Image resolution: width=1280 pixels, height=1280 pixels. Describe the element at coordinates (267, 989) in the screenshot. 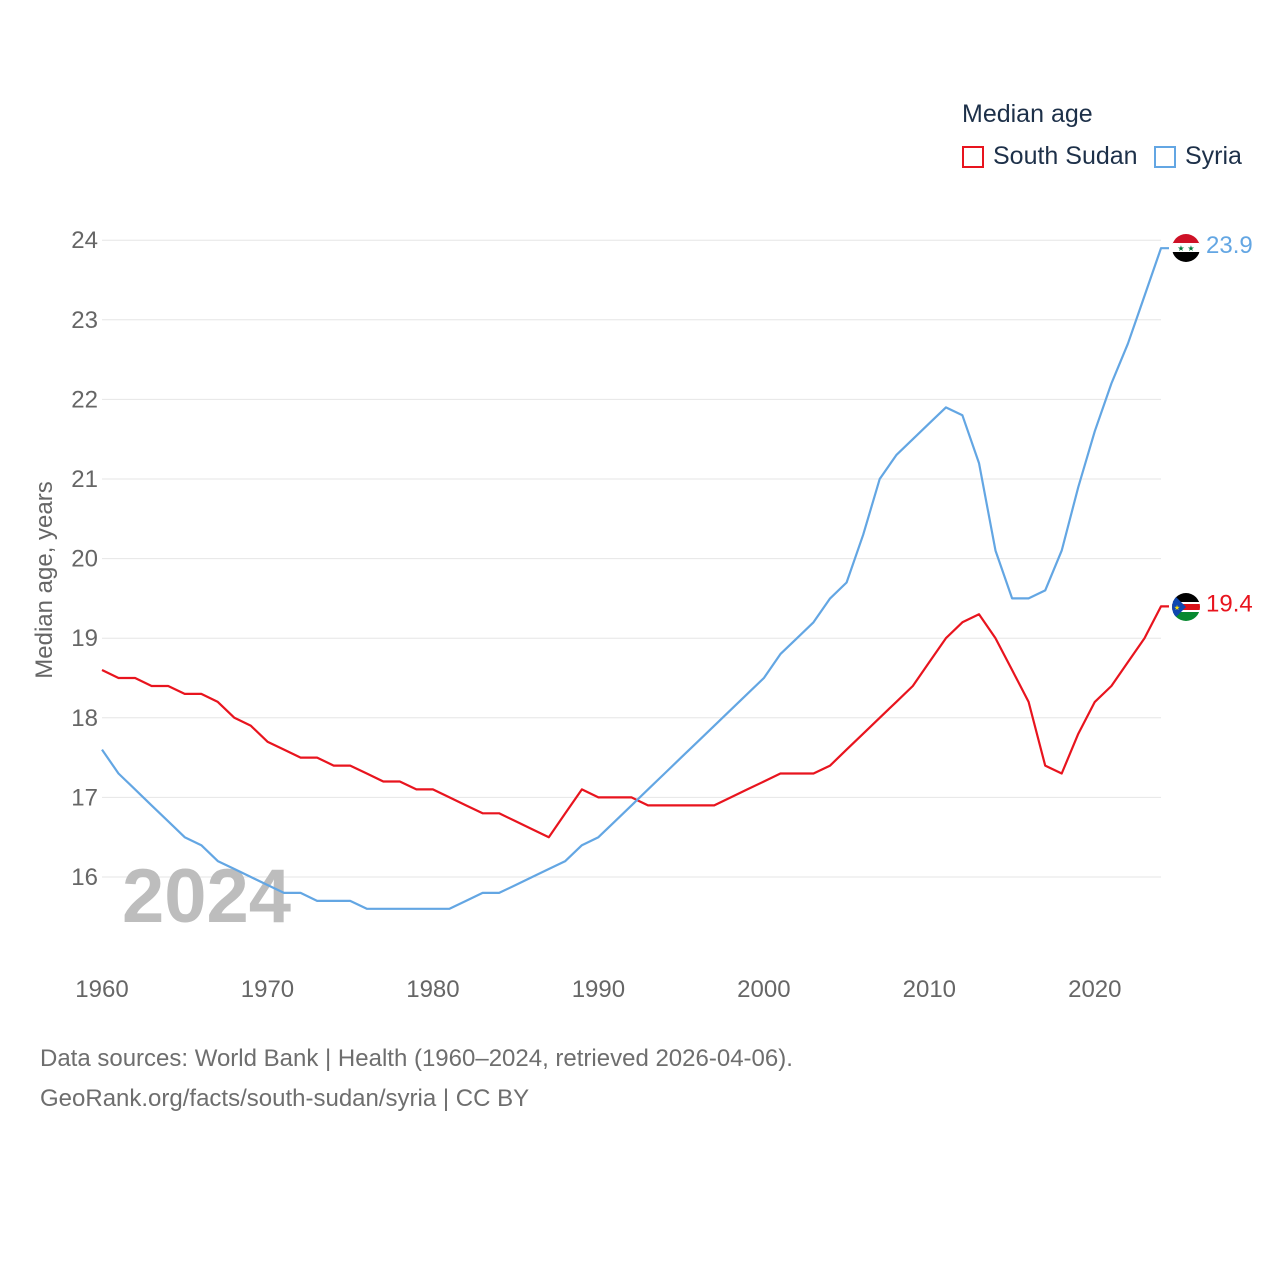

I see `x-tick-label-1970: 1970` at that location.